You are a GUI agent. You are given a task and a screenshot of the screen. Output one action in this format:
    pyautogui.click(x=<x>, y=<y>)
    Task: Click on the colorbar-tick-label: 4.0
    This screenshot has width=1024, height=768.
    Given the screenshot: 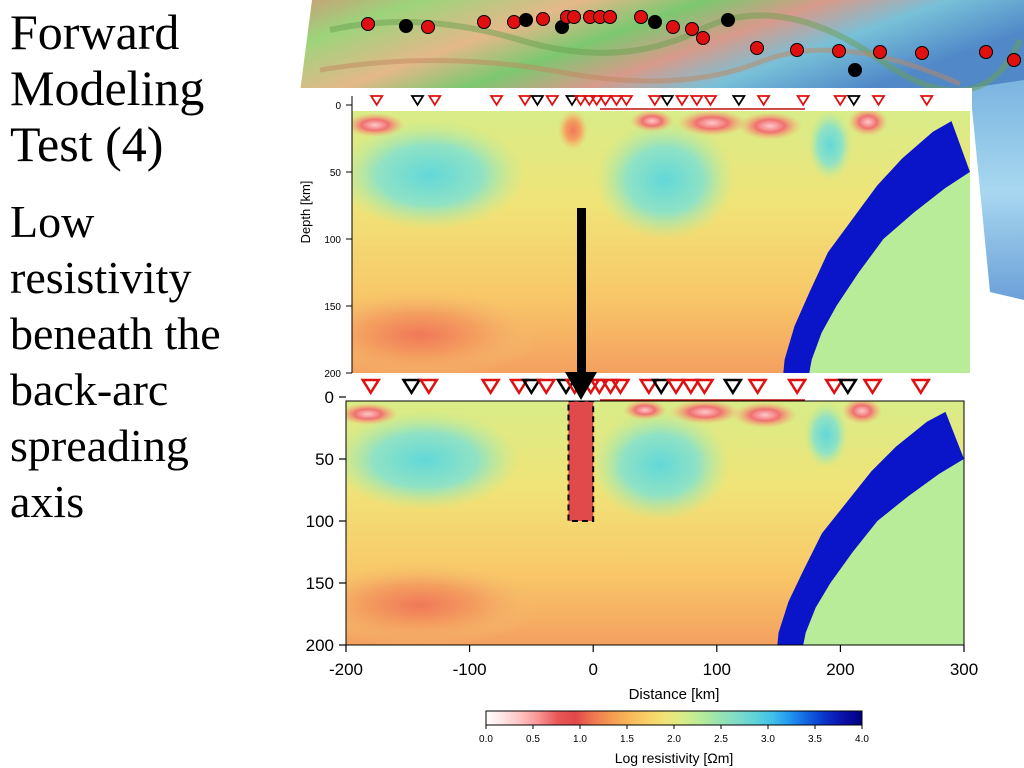 What is the action you would take?
    pyautogui.click(x=862, y=739)
    